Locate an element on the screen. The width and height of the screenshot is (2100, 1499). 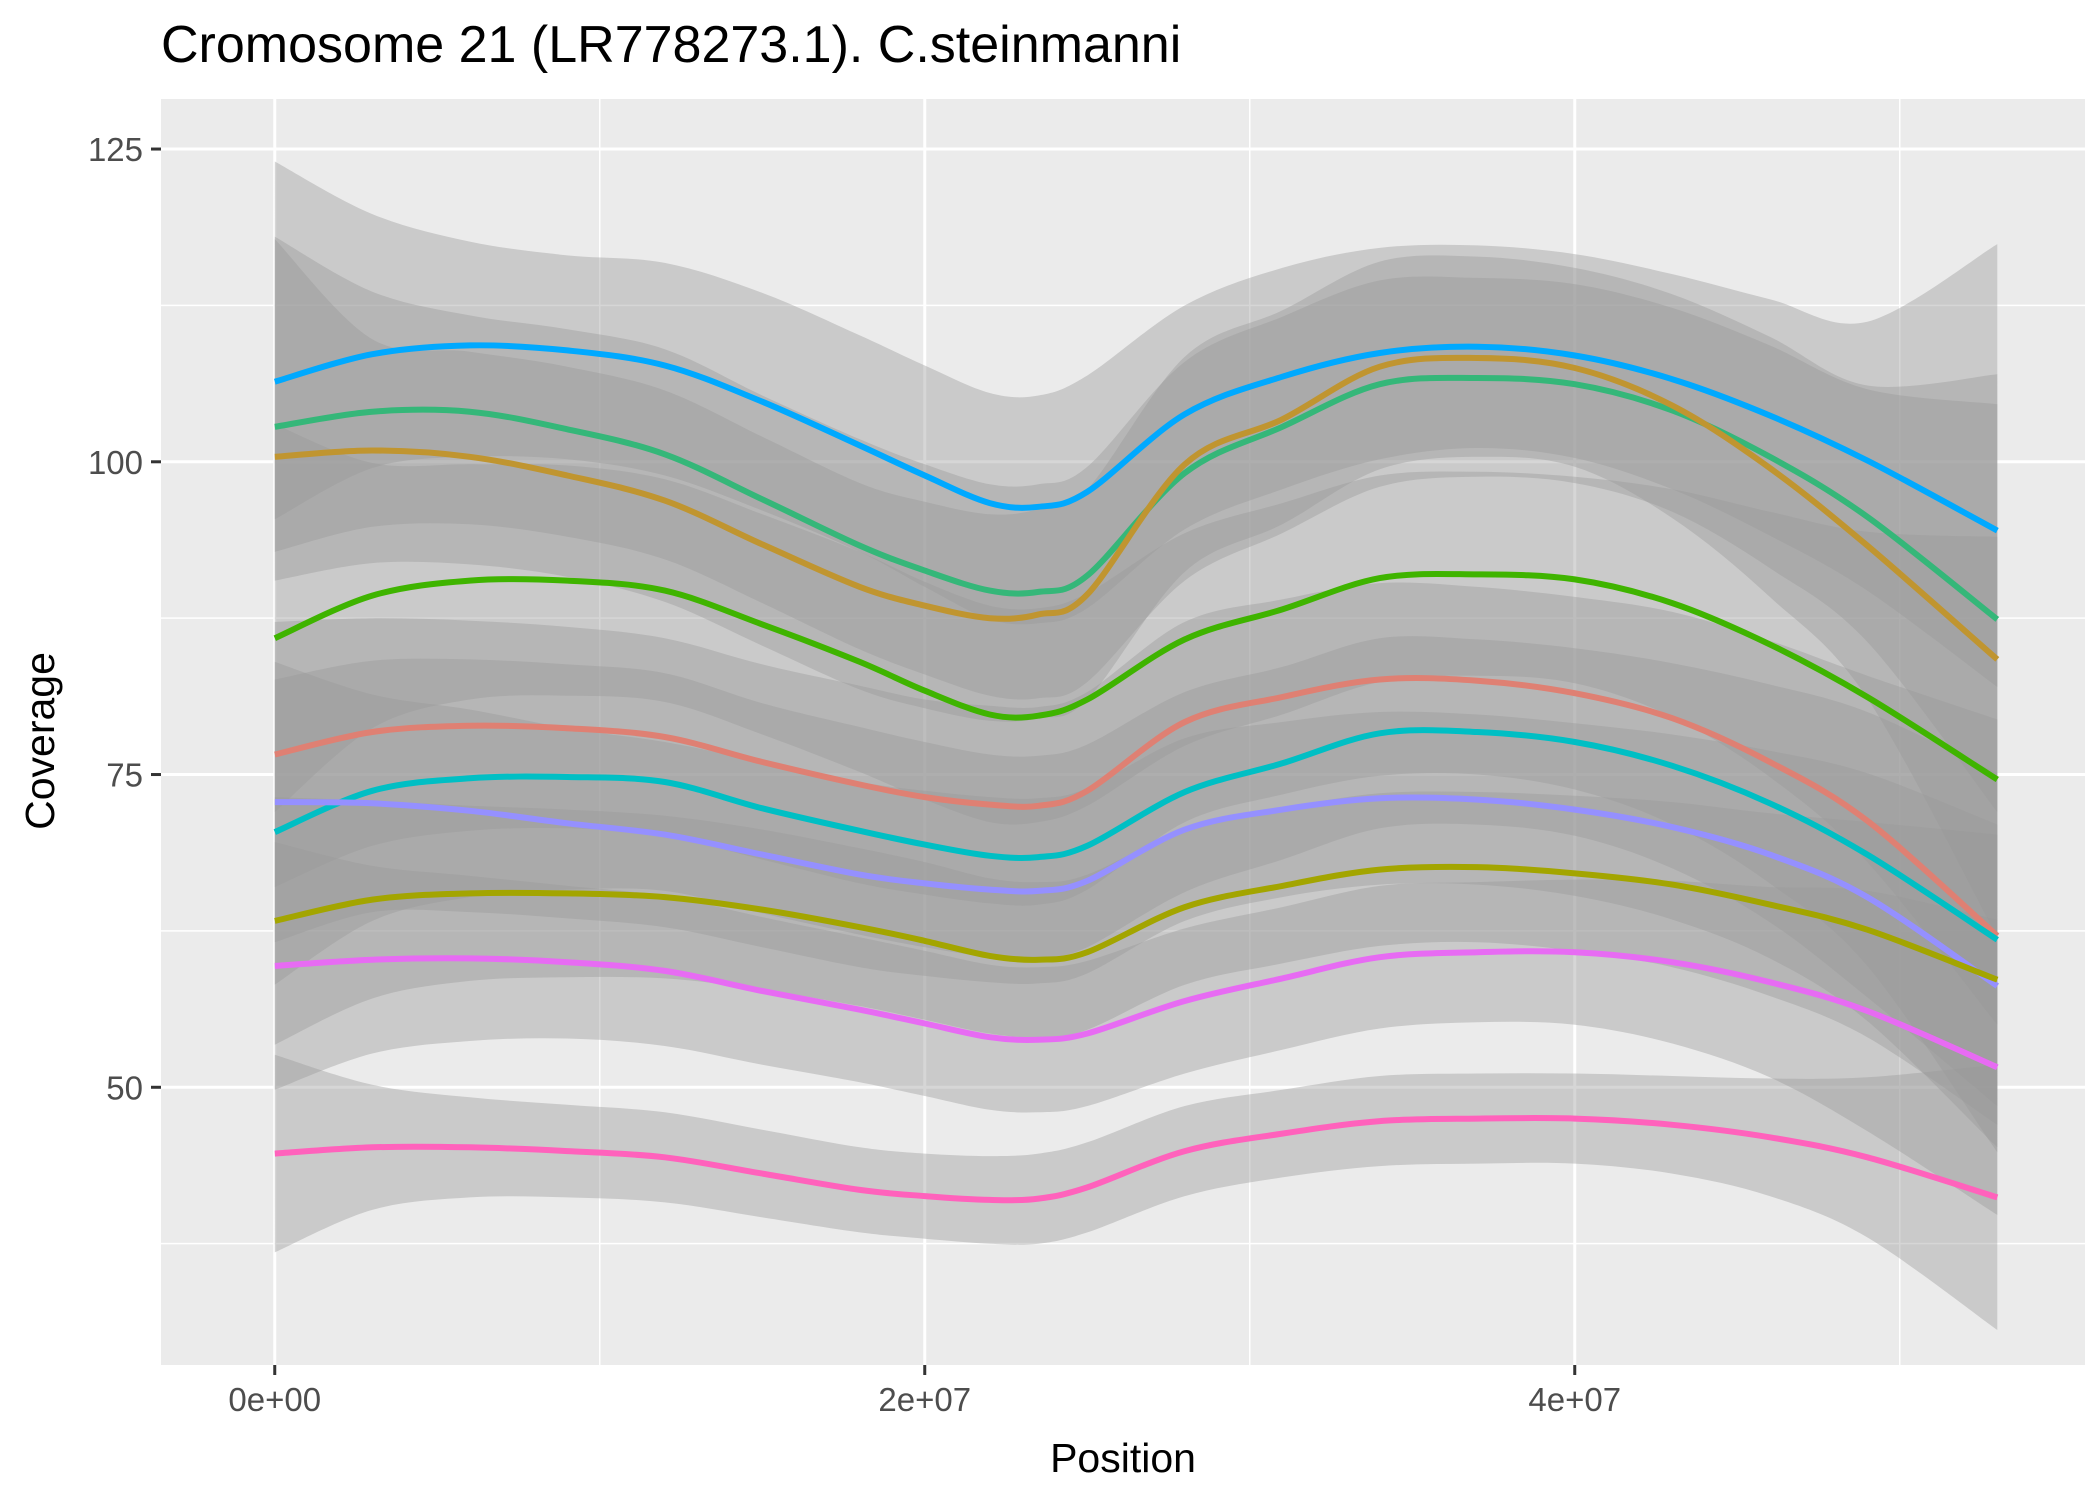
x-tick-label: 2e+07 is located at coordinates (924, 1399).